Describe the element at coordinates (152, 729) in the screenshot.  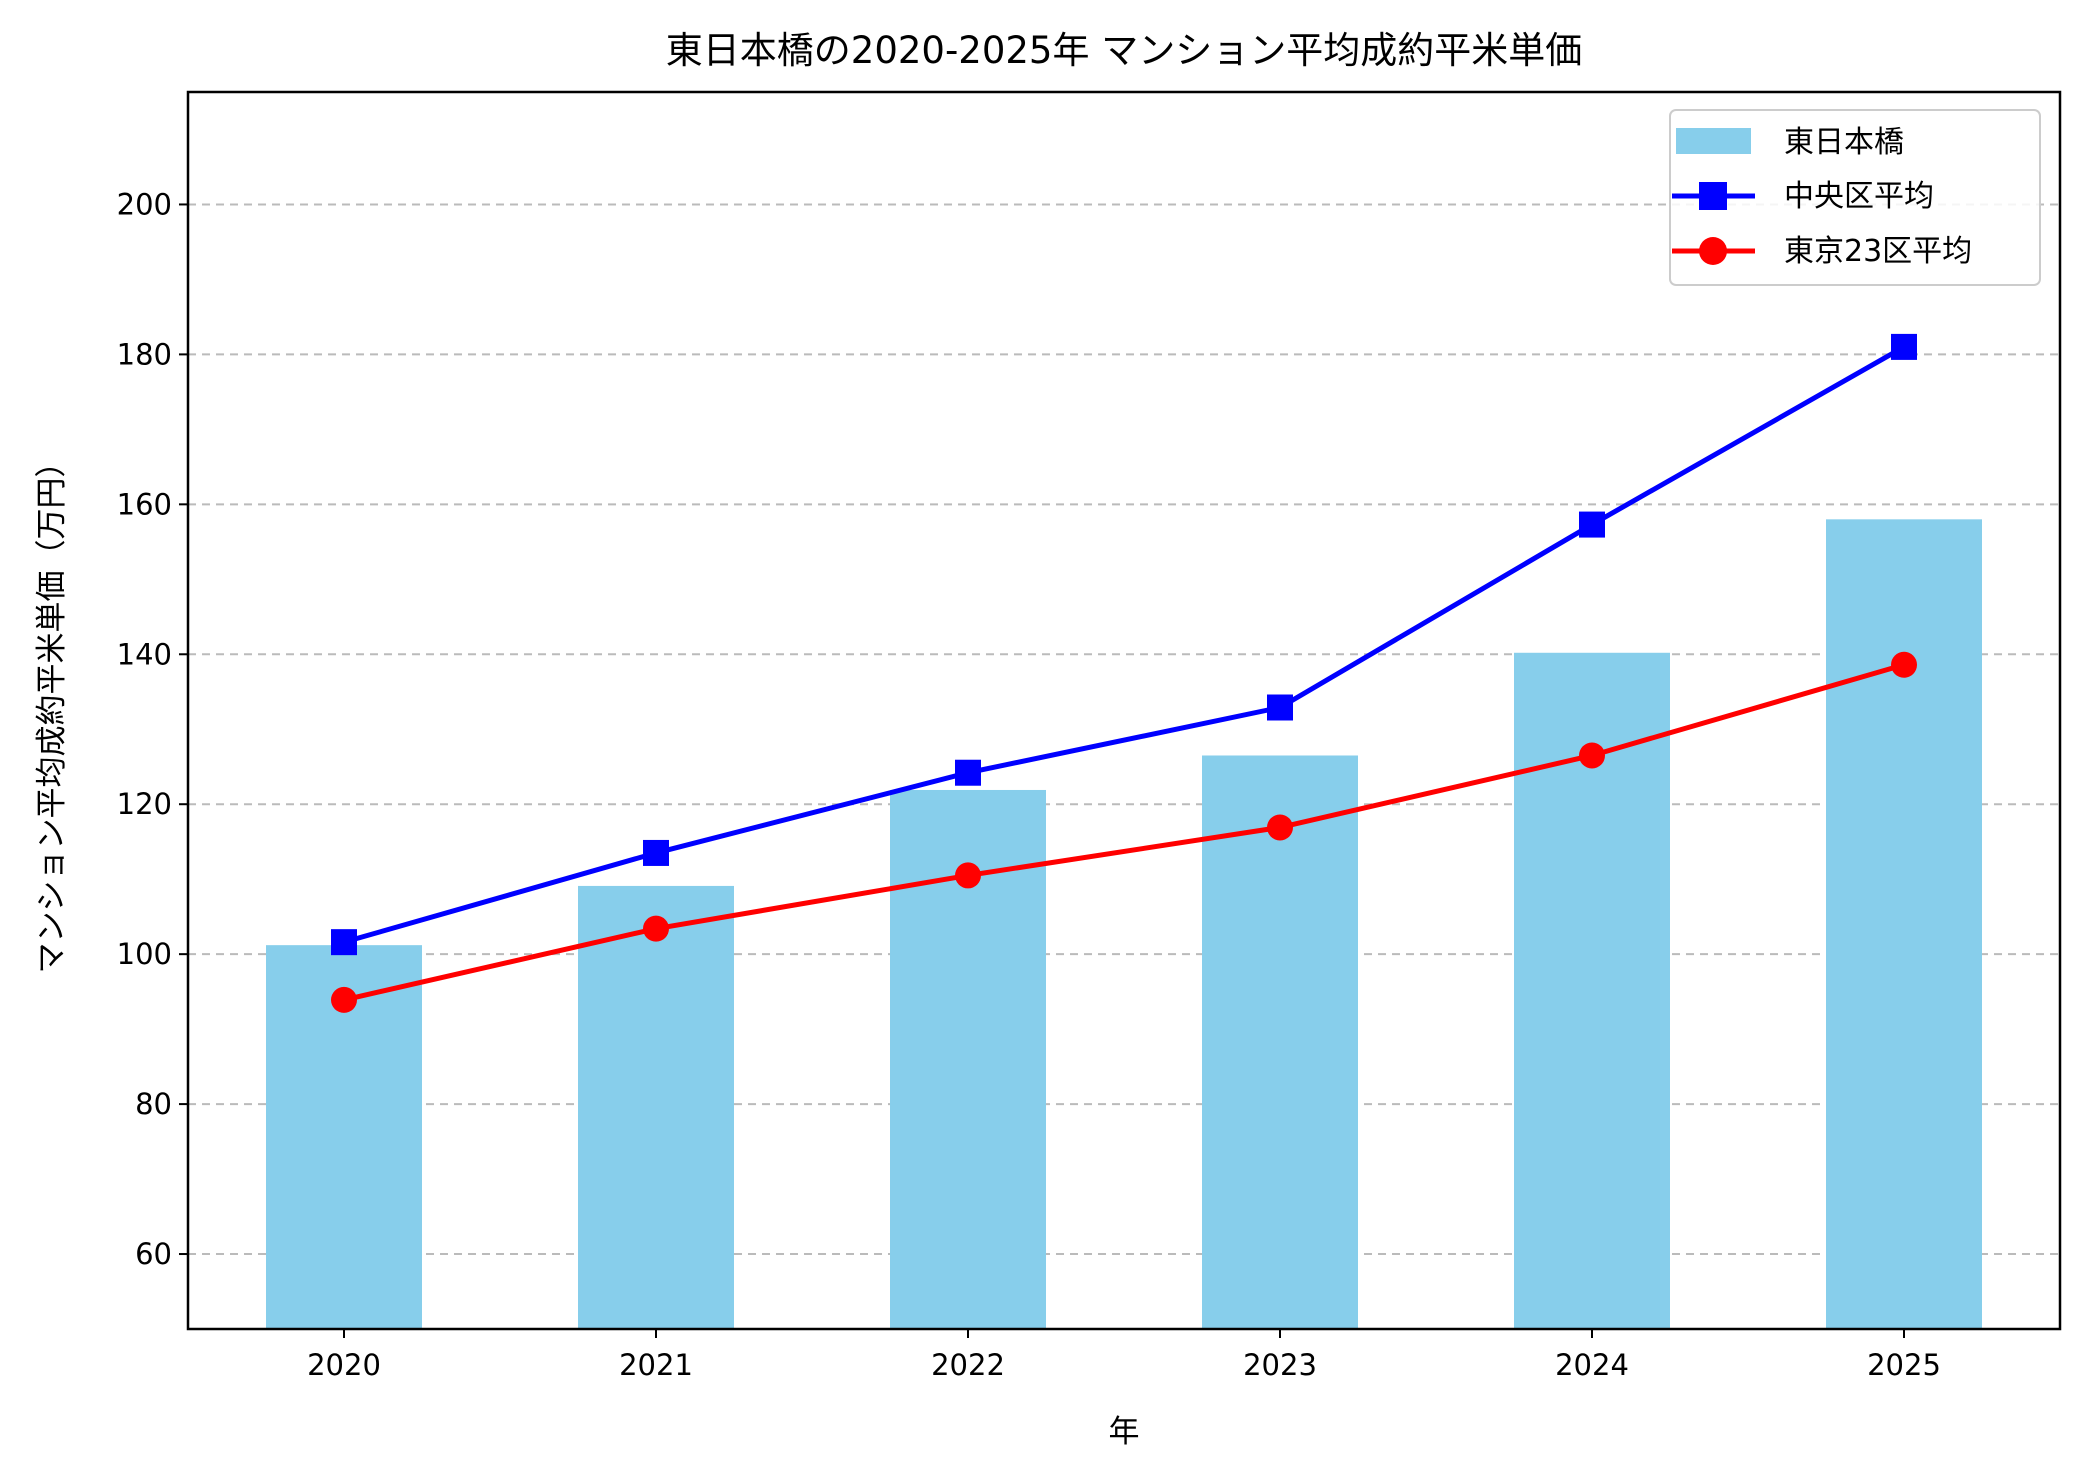
I see `y-axis: 60 80 100 120 140 160 180 200` at that location.